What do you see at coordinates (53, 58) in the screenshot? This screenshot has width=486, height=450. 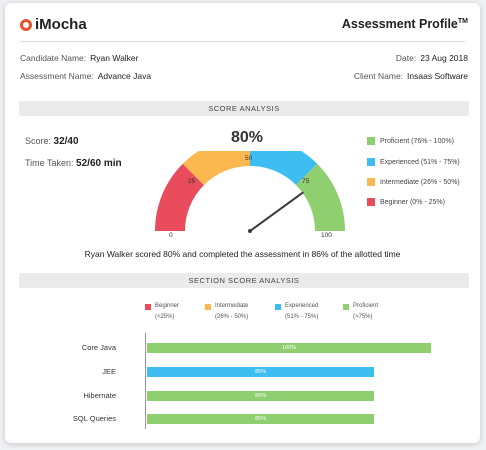 I see `candidate-name-label: Candidate Name:` at bounding box center [53, 58].